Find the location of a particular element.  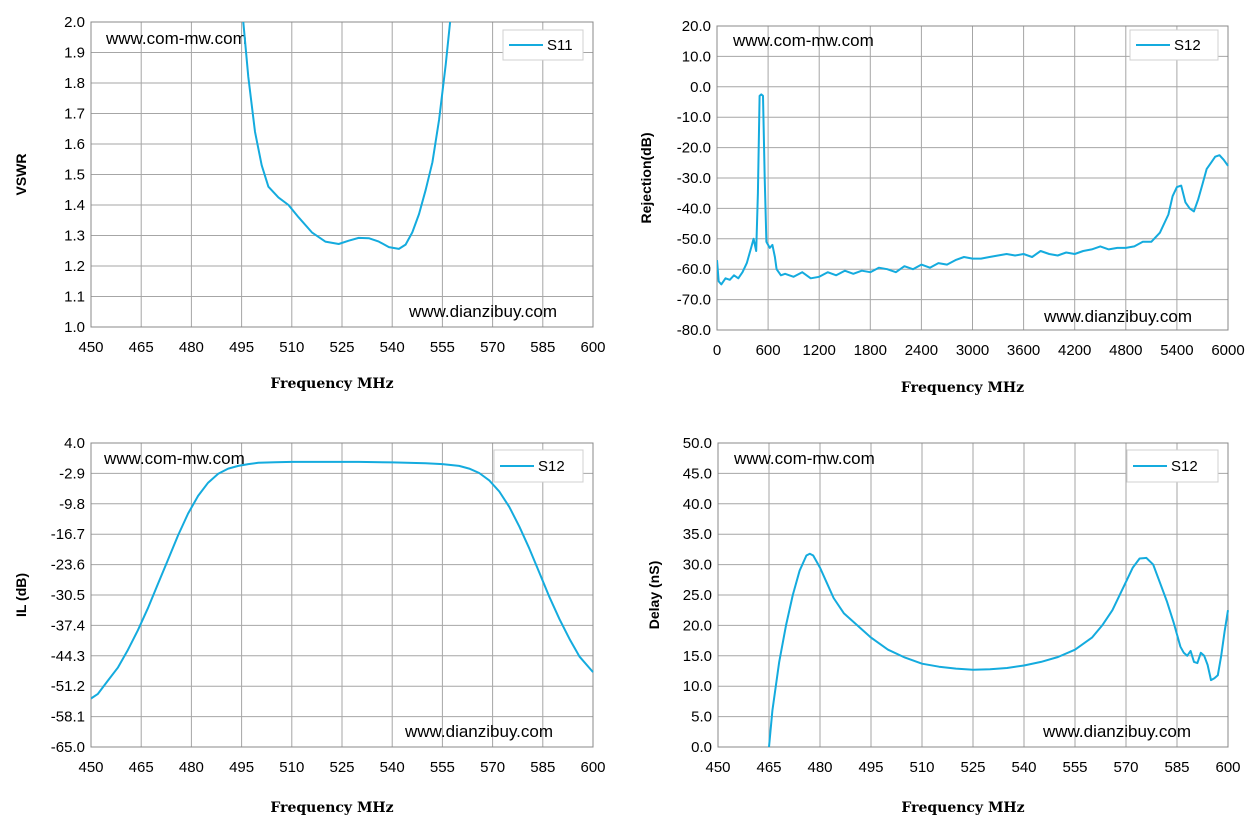

y-tick-label: -80.0 is located at coordinates (694, 330).